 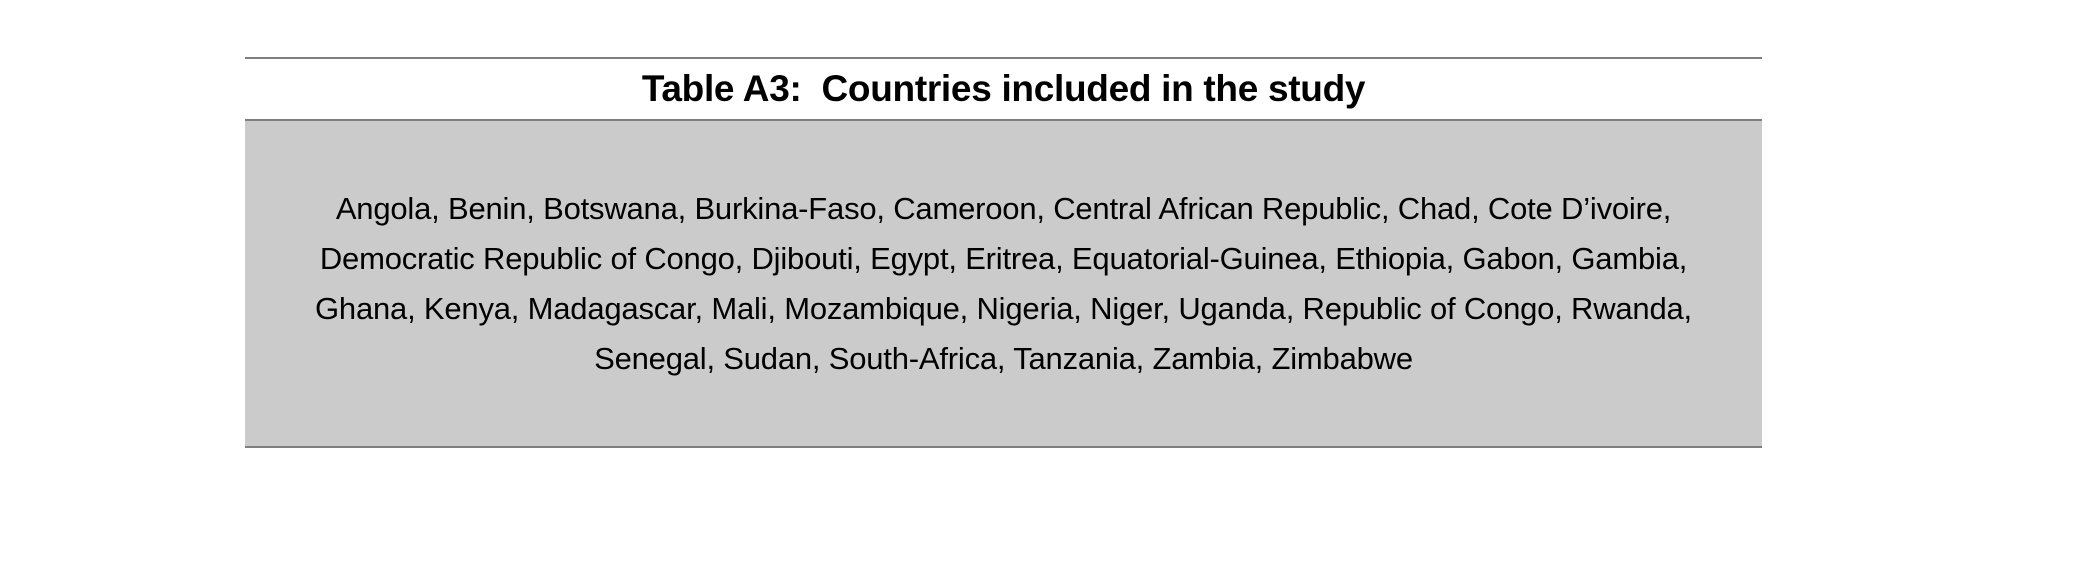 I want to click on table-top-rule, so click(x=1003, y=58).